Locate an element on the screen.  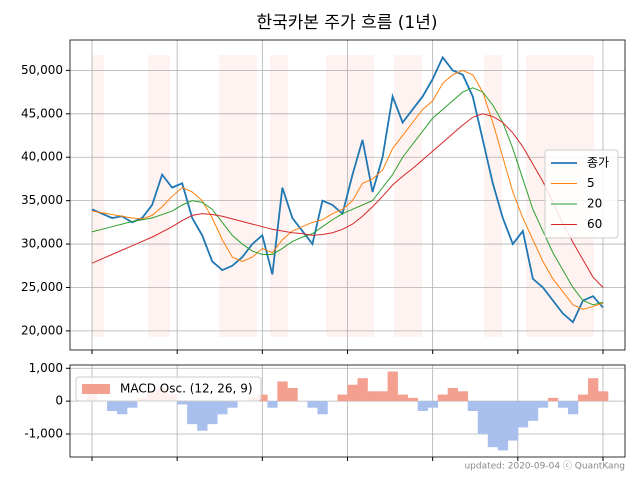
y-tick-label: 1,000 is located at coordinates (46, 368).